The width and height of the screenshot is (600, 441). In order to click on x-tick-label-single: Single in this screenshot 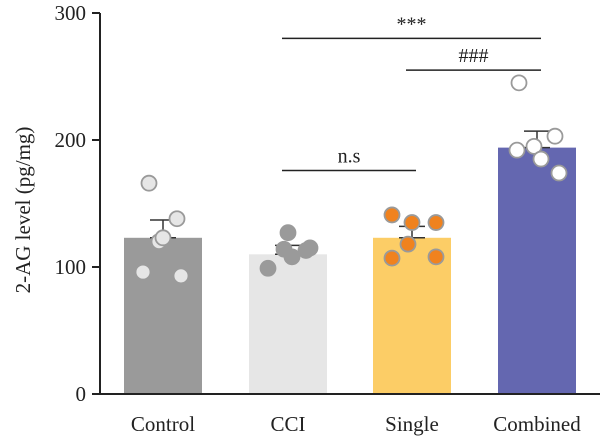, I will do `click(412, 424)`.